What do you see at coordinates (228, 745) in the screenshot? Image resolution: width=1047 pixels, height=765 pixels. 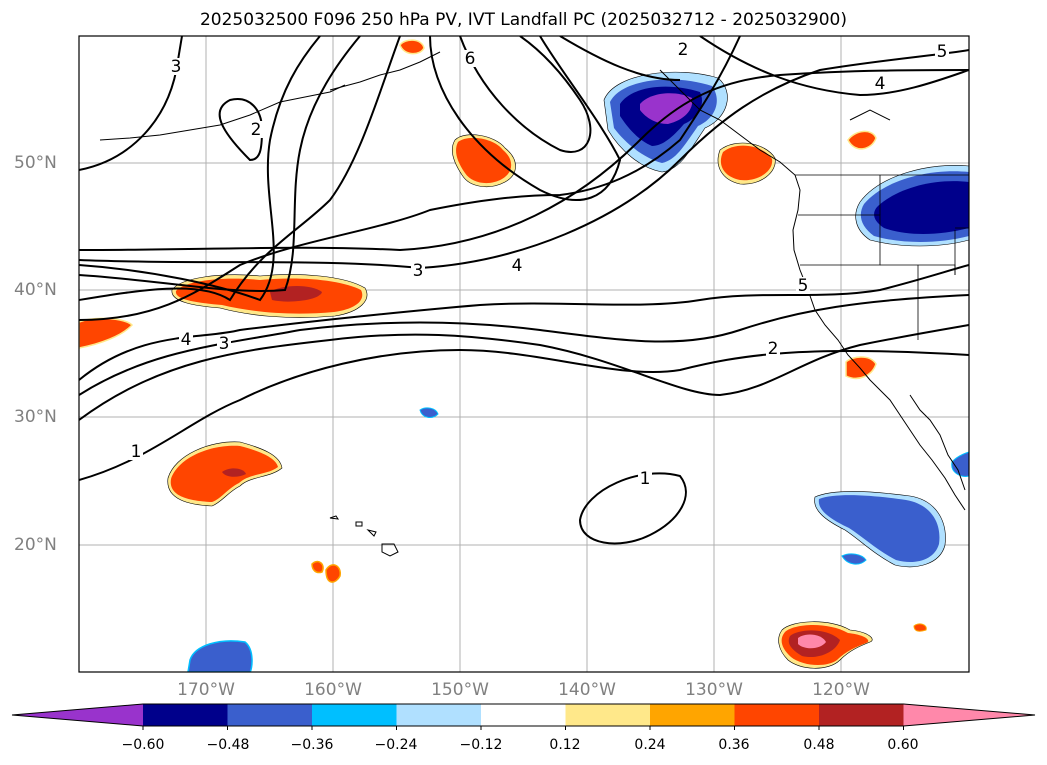 I see `colorbar-tick-label: −0.48` at bounding box center [228, 745].